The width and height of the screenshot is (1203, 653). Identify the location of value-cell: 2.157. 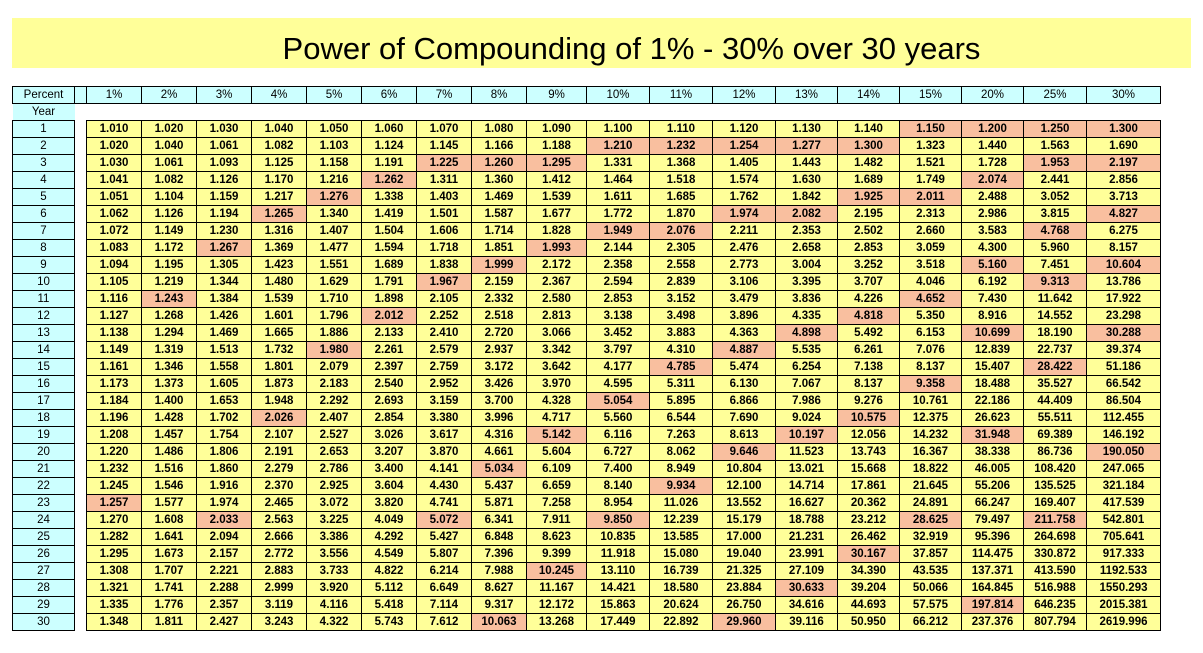
(224, 554).